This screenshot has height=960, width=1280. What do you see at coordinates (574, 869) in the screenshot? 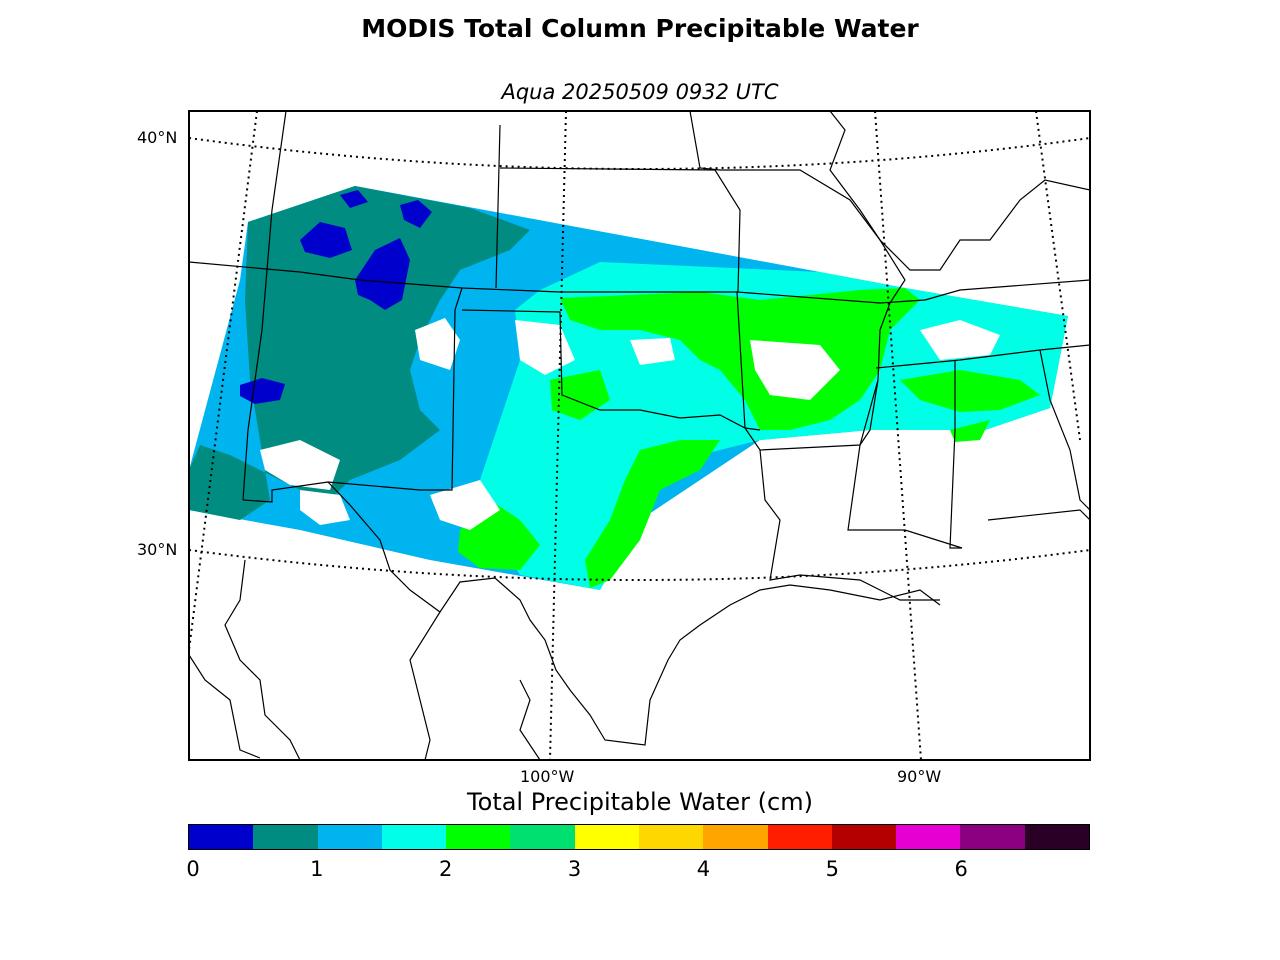
I see `colorbar-tick-label: 3` at bounding box center [574, 869].